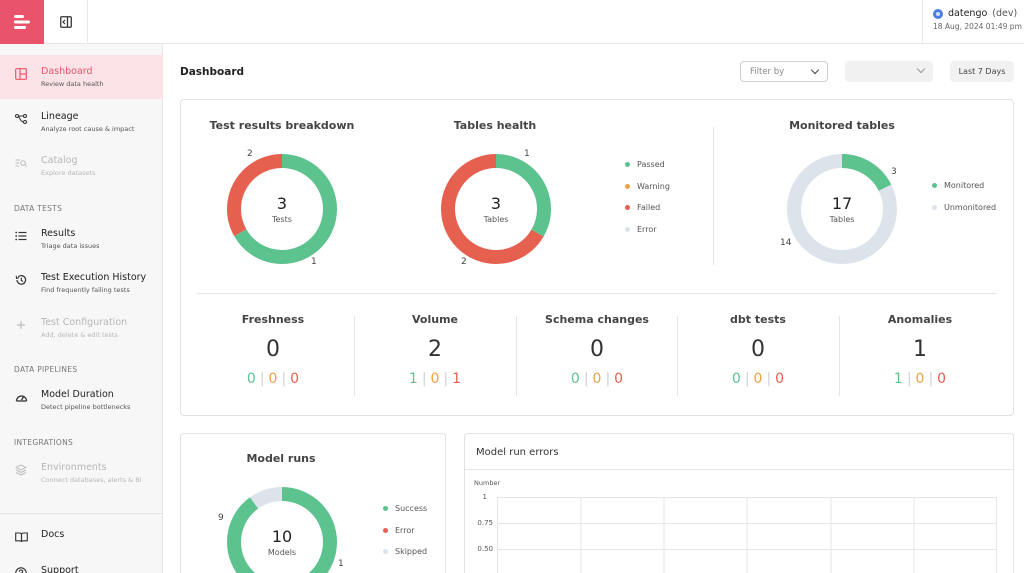 Image resolution: width=1024 pixels, height=573 pixels. What do you see at coordinates (527, 154) in the screenshot?
I see `tables-health-passed-count: 1` at bounding box center [527, 154].